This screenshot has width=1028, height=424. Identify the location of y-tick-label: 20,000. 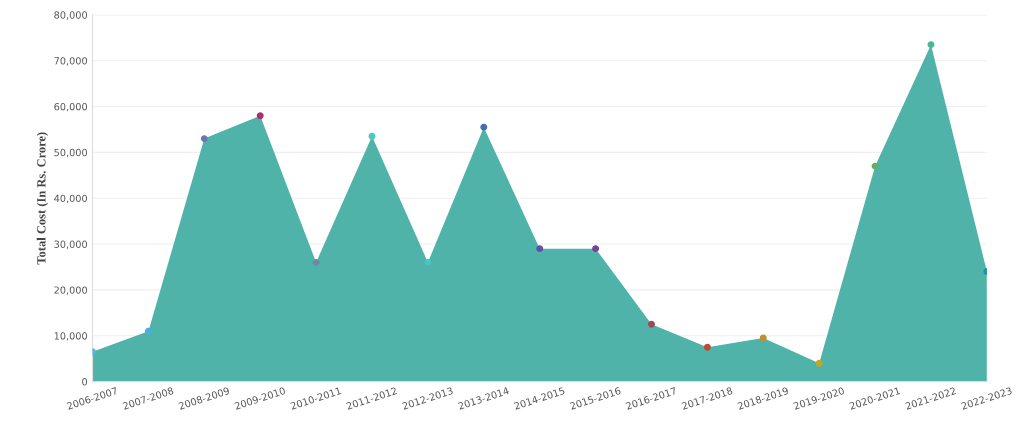
(71, 290).